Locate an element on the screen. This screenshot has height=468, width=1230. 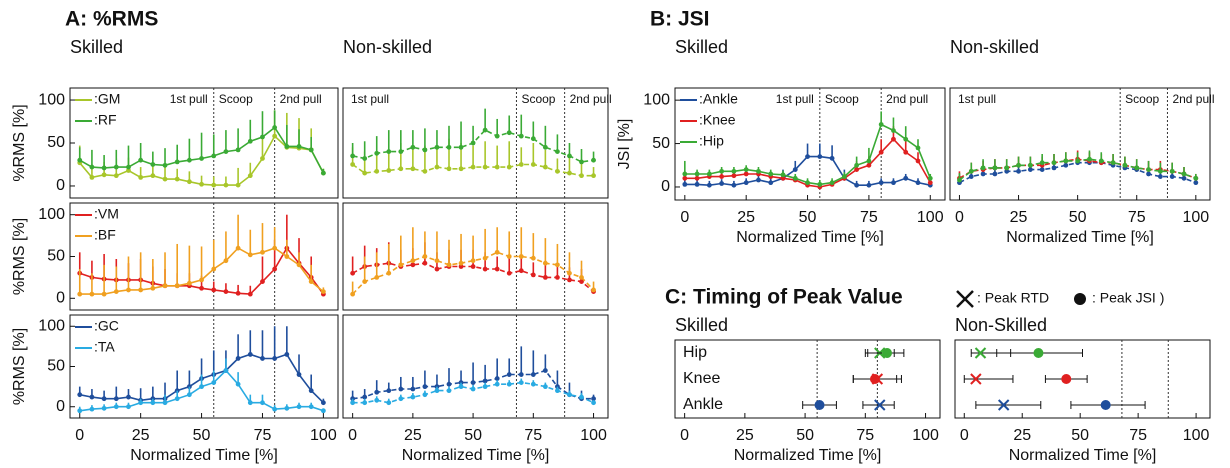
x-tick-label: 75 is located at coordinates (869, 217).